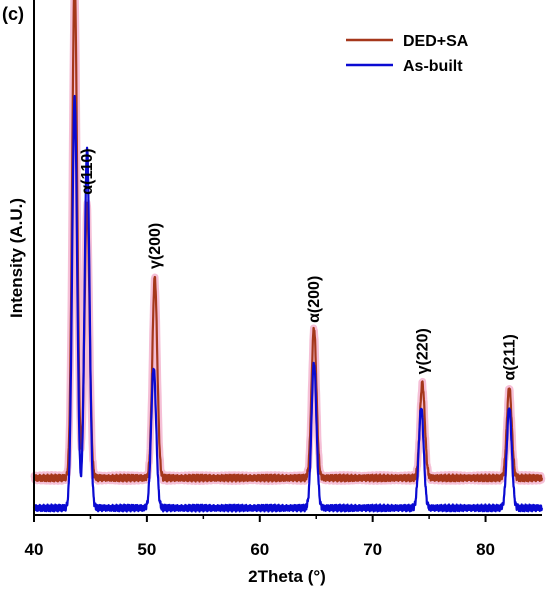 The height and width of the screenshot is (593, 550). Describe the element at coordinates (314, 299) in the screenshot. I see `peak-label: α(200)` at that location.